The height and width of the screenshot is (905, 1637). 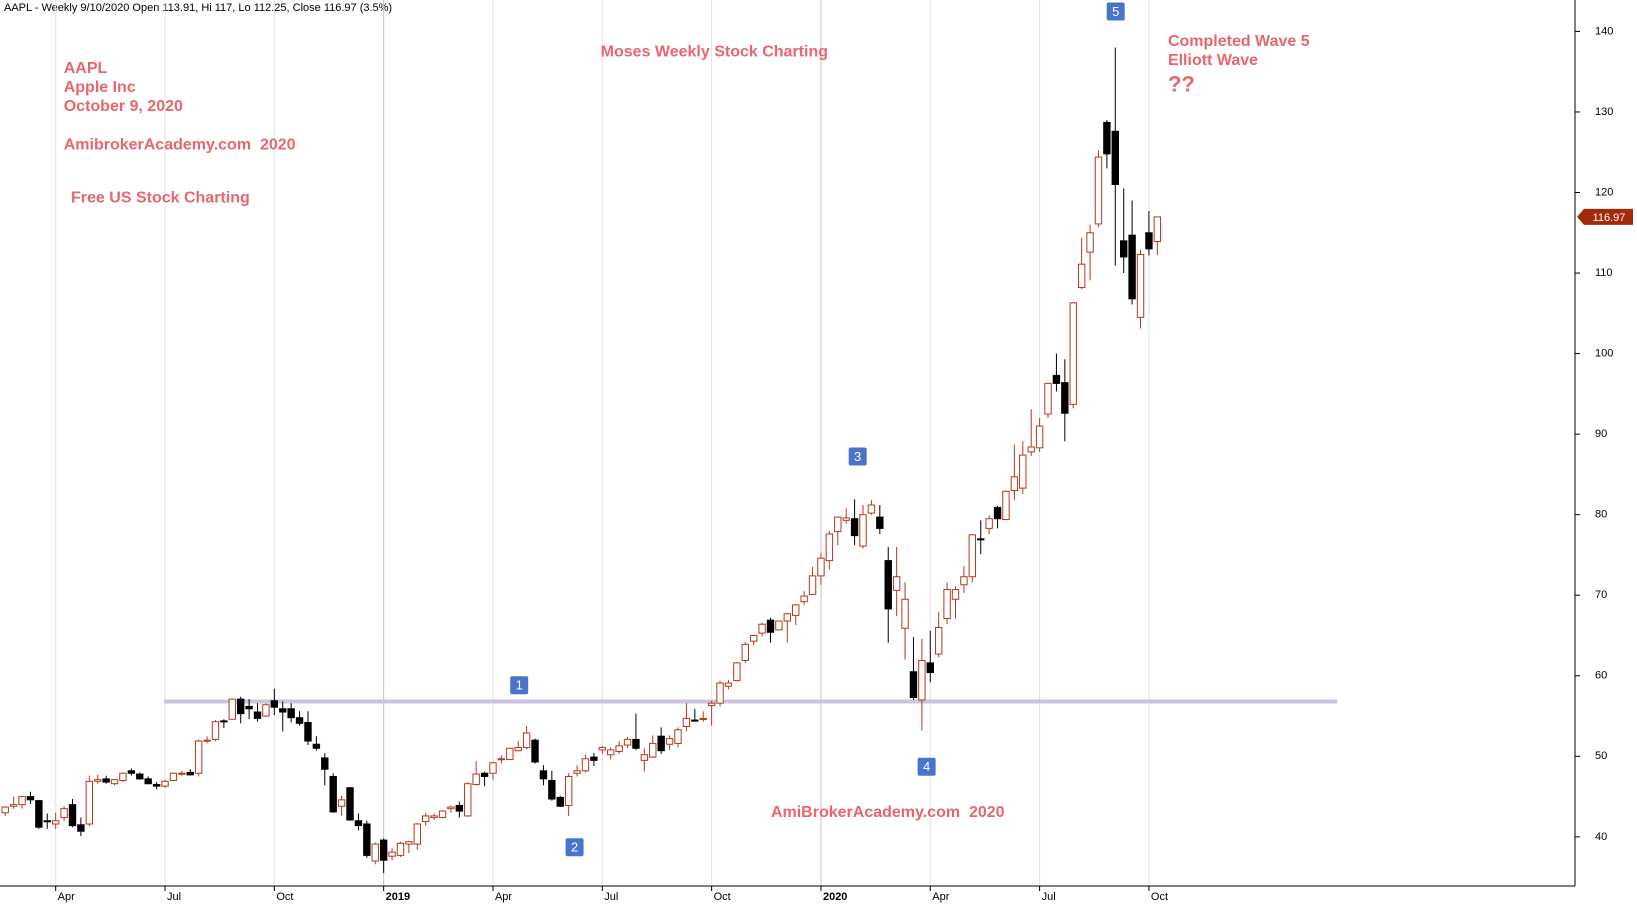 What do you see at coordinates (1601, 756) in the screenshot?
I see `y-tick-label: 50` at bounding box center [1601, 756].